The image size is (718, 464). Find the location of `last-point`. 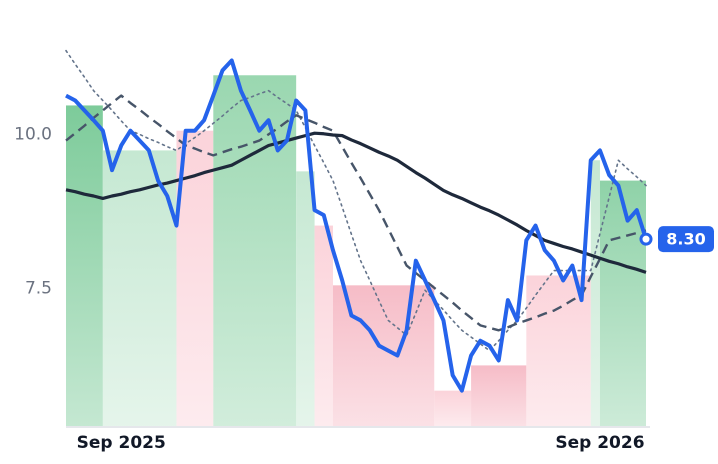

last-point is located at coordinates (646, 239).